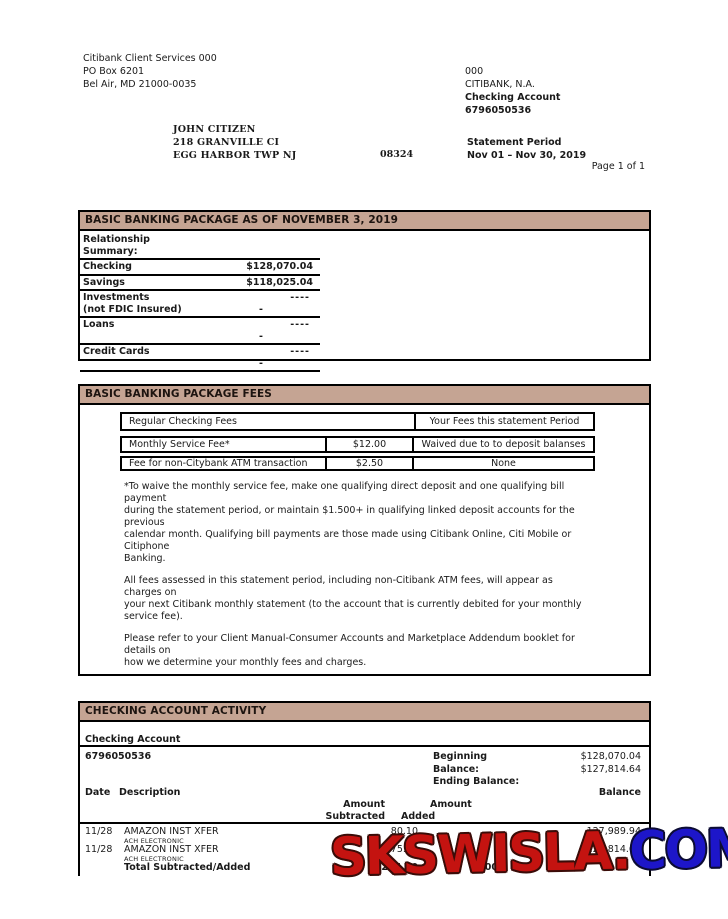  Describe the element at coordinates (279, 266) in the screenshot. I see `summary-value: $128,070.04` at that location.